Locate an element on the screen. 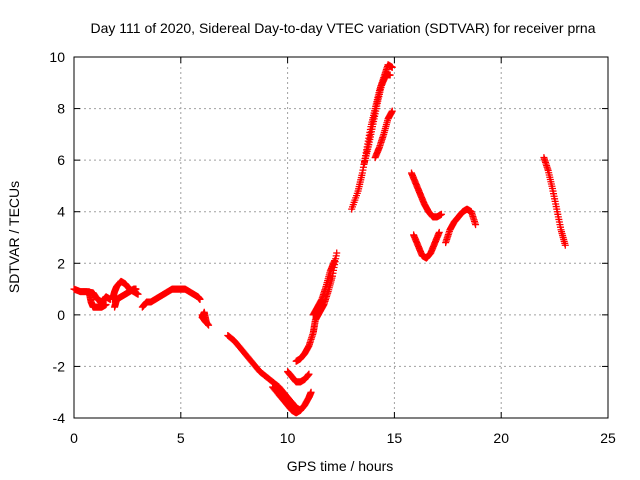  x-tick-label: 20 is located at coordinates (501, 438).